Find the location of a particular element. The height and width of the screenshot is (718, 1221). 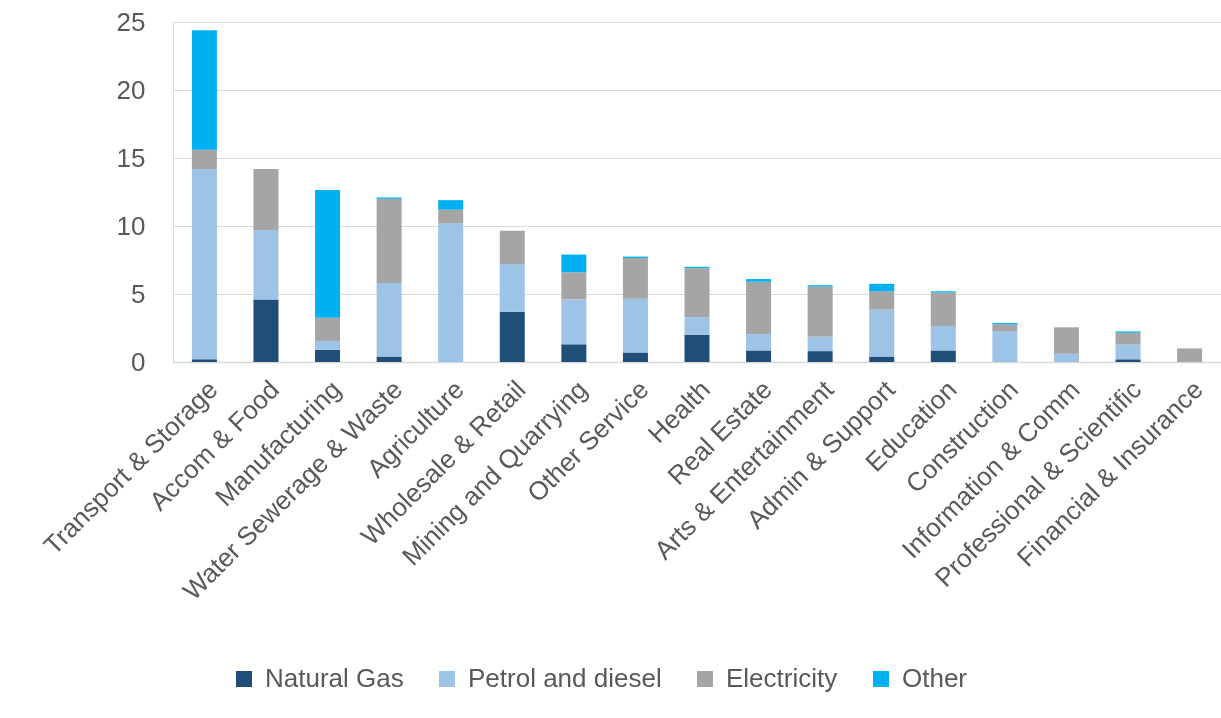

y-tick-label: 0 is located at coordinates (138, 361).